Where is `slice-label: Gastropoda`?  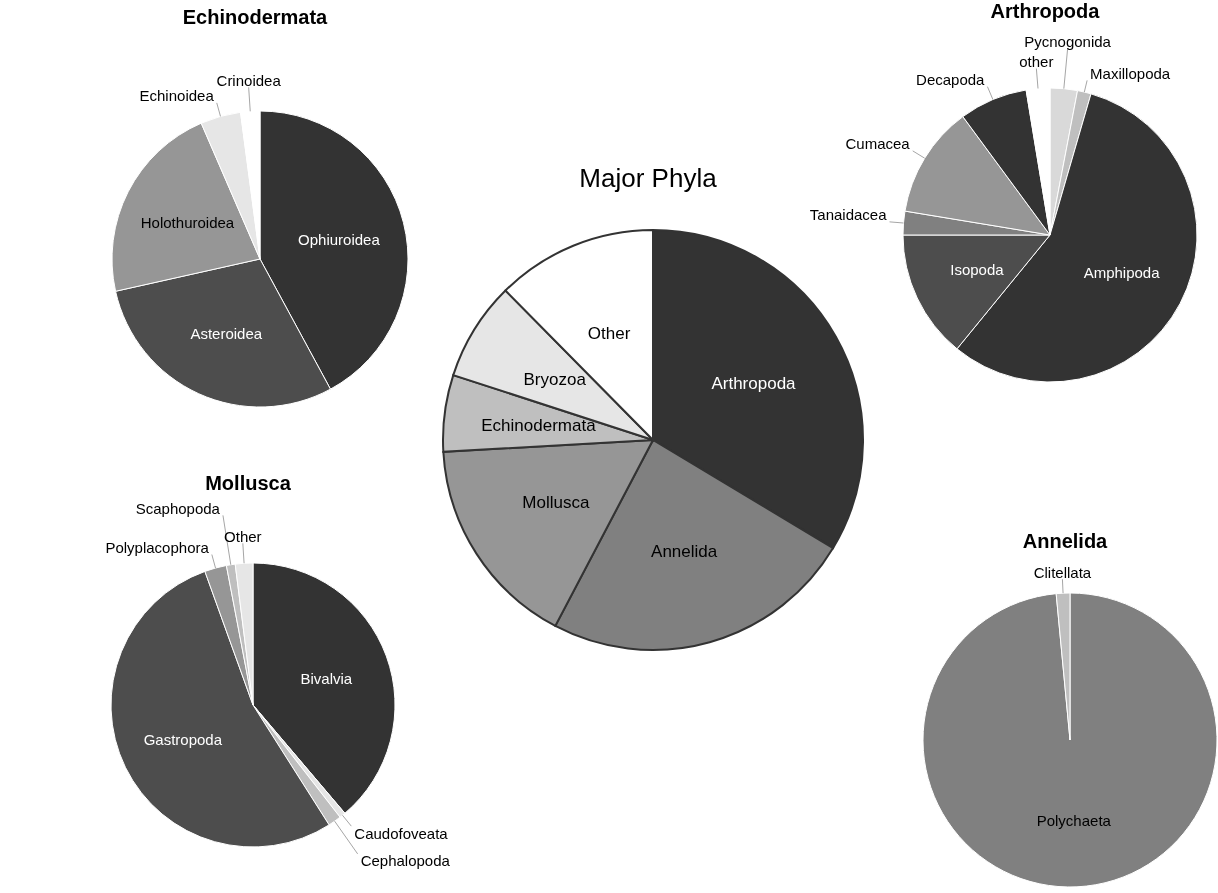 slice-label: Gastropoda is located at coordinates (183, 739).